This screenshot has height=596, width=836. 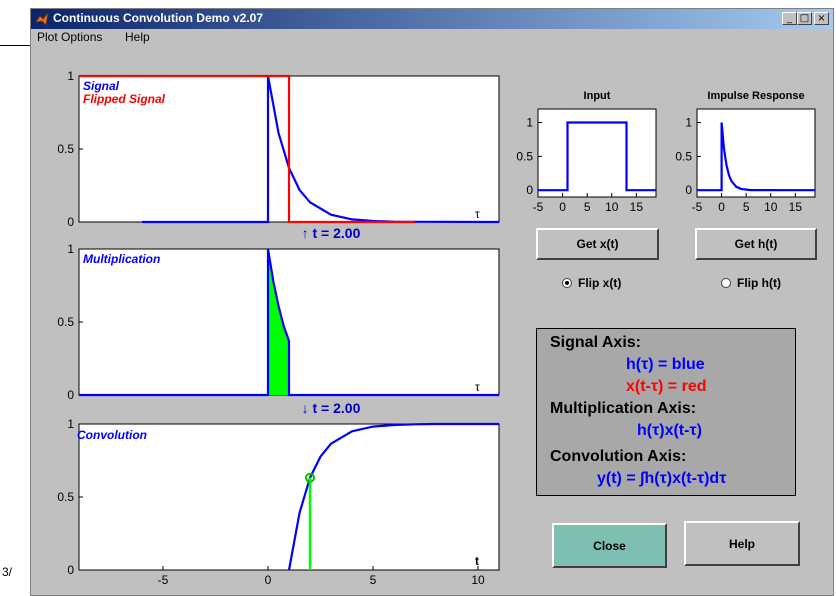 I want to click on close-icon: ×, so click(x=821, y=18).